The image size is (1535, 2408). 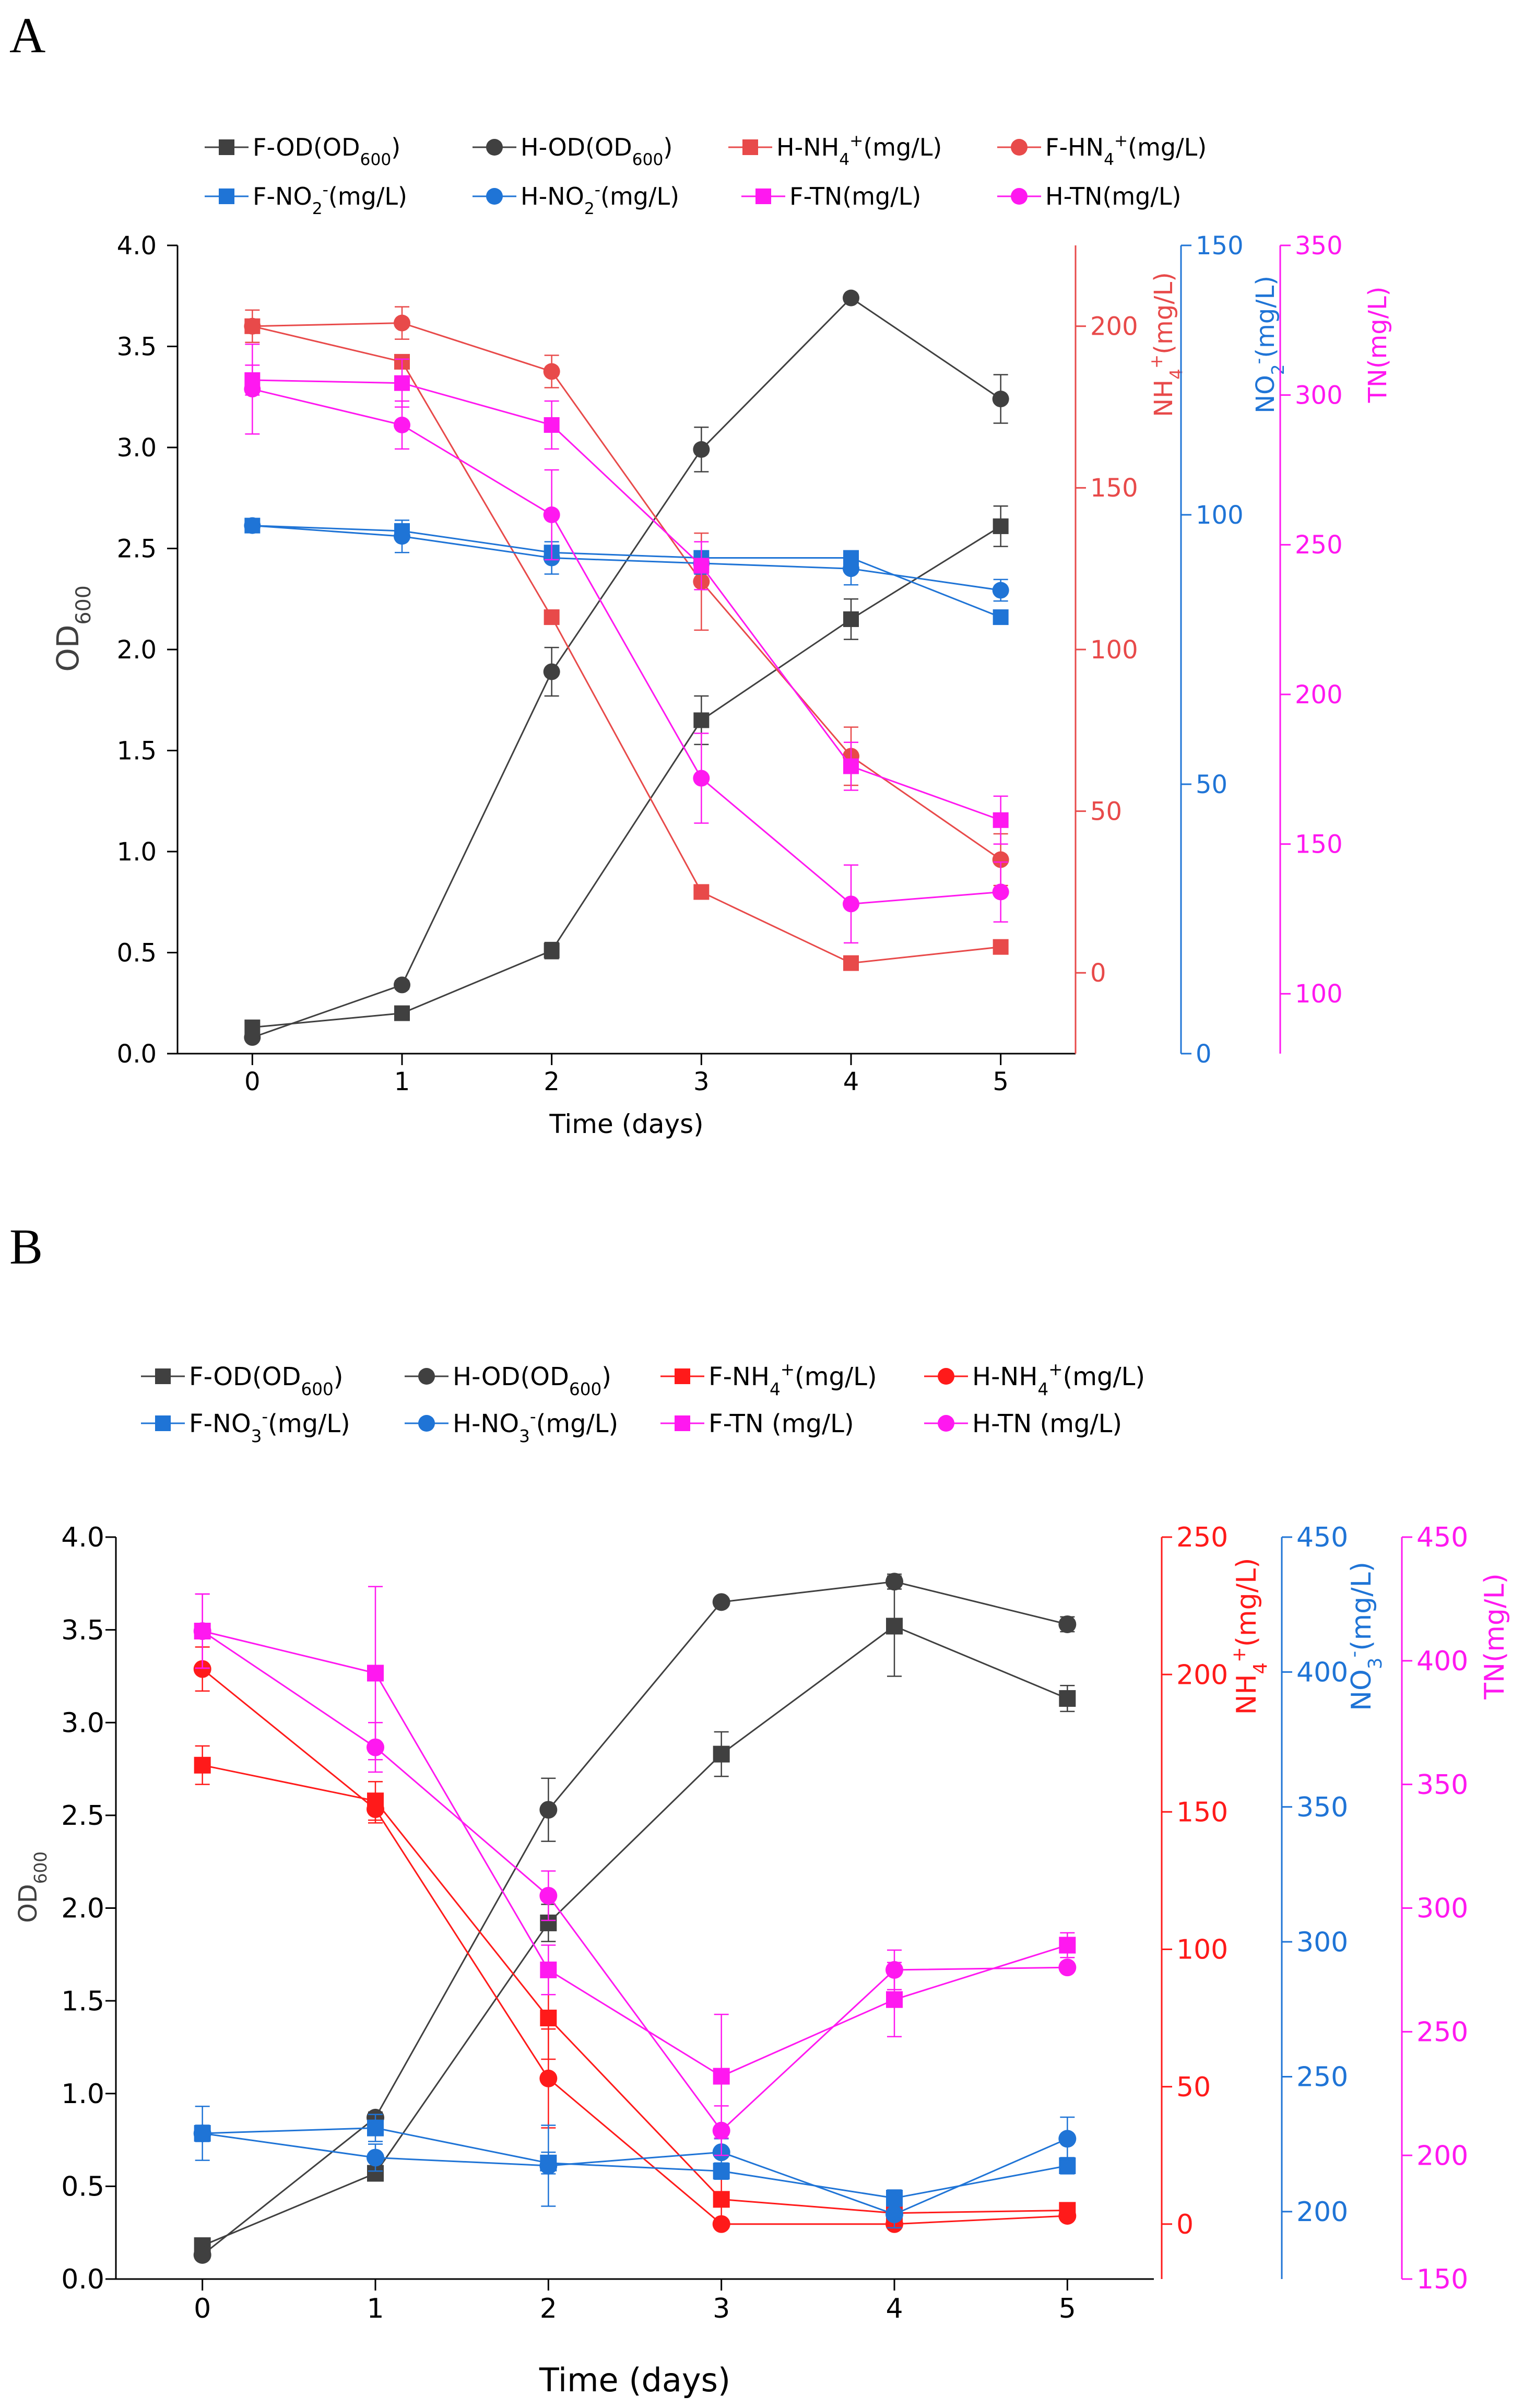 What do you see at coordinates (82, 2187) in the screenshot?
I see `left-tick-label: 0.5` at bounding box center [82, 2187].